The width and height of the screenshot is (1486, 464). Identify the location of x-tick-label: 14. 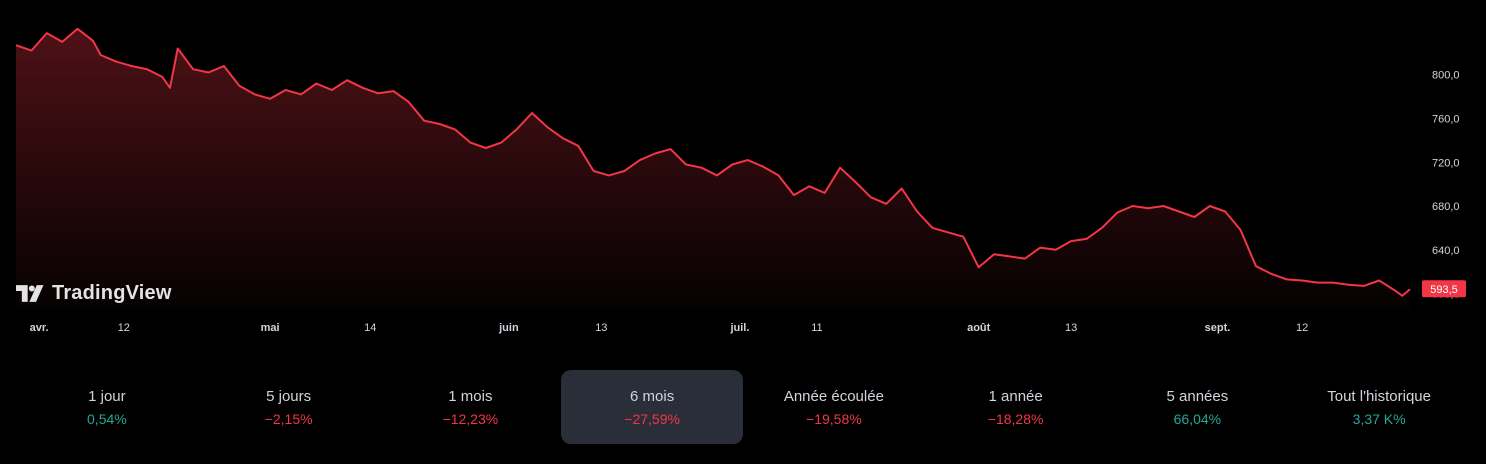
(370, 328).